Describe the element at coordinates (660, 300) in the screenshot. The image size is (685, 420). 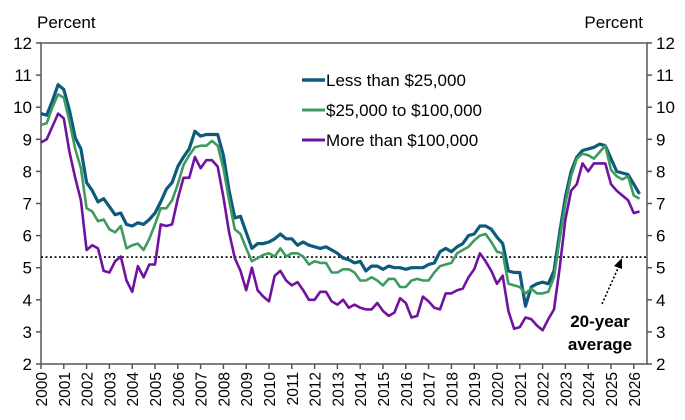
I see `right-y-tick-label: 4` at that location.